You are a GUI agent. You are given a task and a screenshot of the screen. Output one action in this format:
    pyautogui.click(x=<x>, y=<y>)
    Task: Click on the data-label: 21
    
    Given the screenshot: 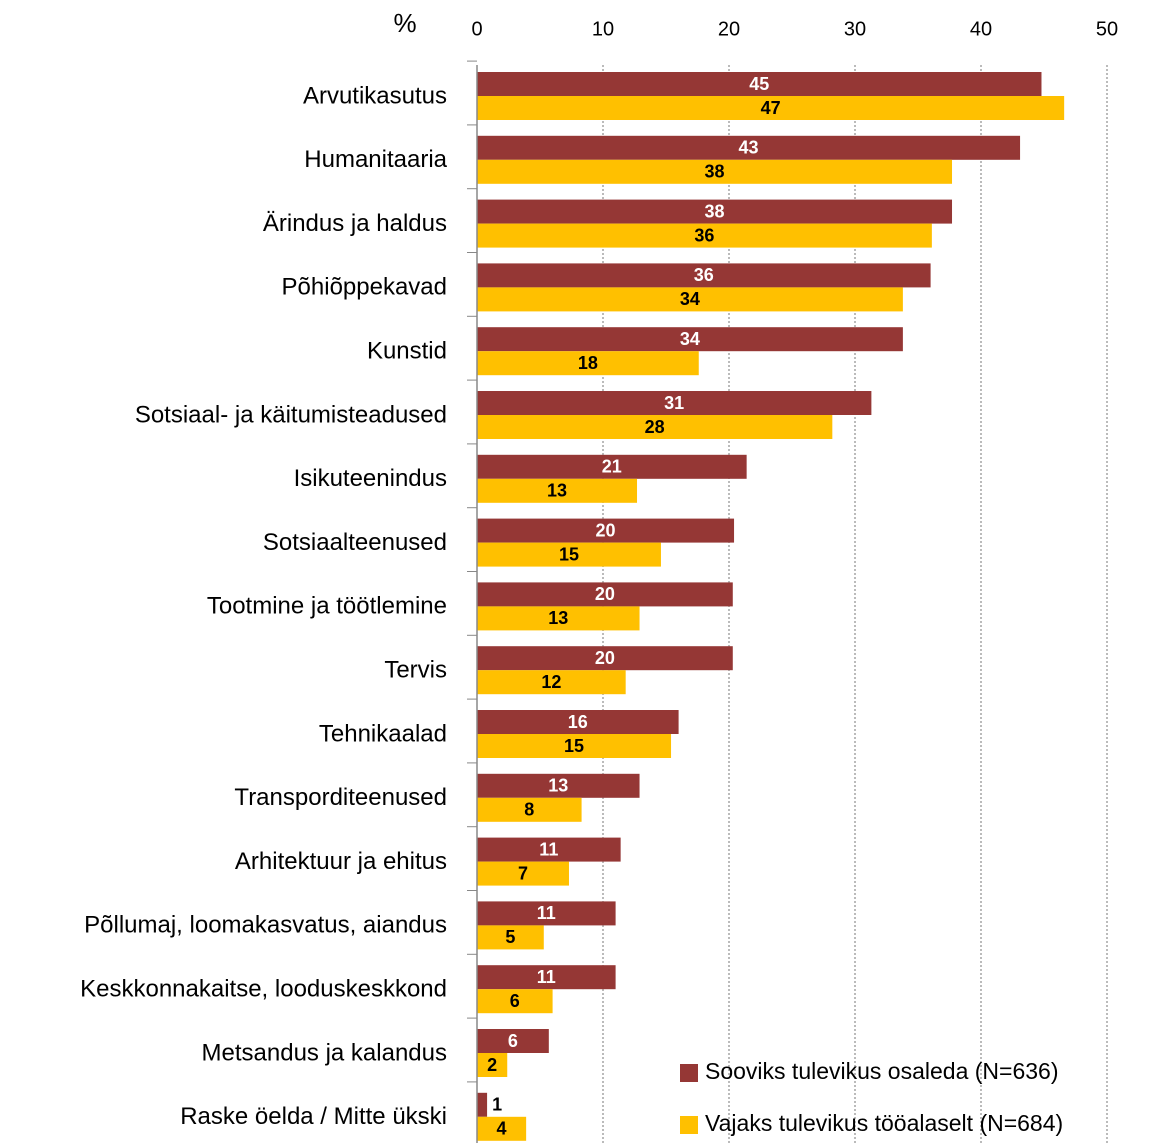 What is the action you would take?
    pyautogui.click(x=612, y=467)
    